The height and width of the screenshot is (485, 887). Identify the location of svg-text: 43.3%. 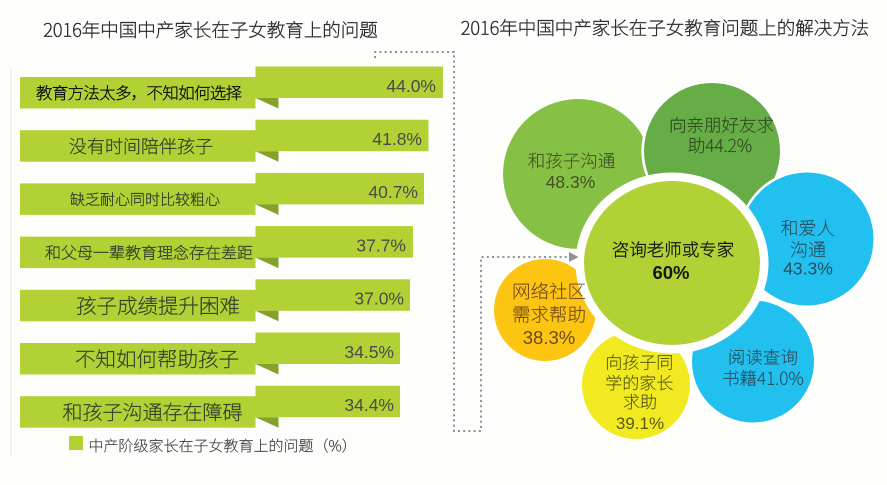
(808, 269).